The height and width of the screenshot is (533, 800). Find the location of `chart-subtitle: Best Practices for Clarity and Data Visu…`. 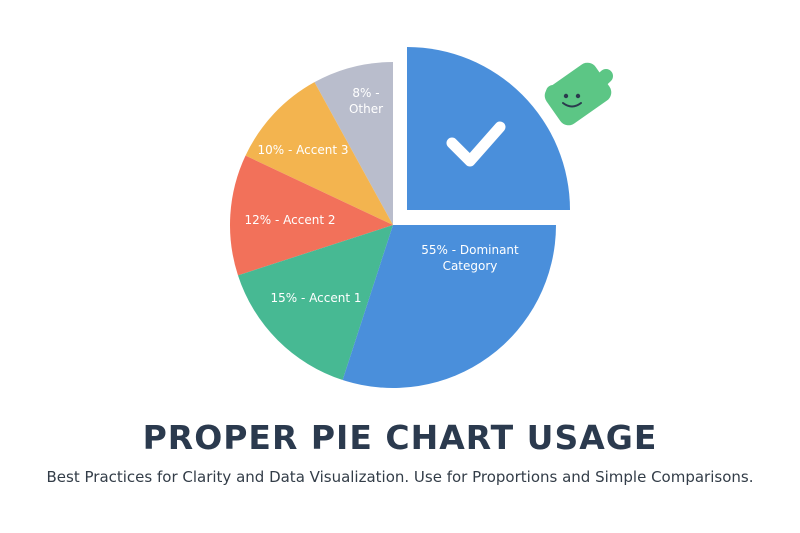

chart-subtitle: Best Practices for Clarity and Data Visu… is located at coordinates (400, 477).